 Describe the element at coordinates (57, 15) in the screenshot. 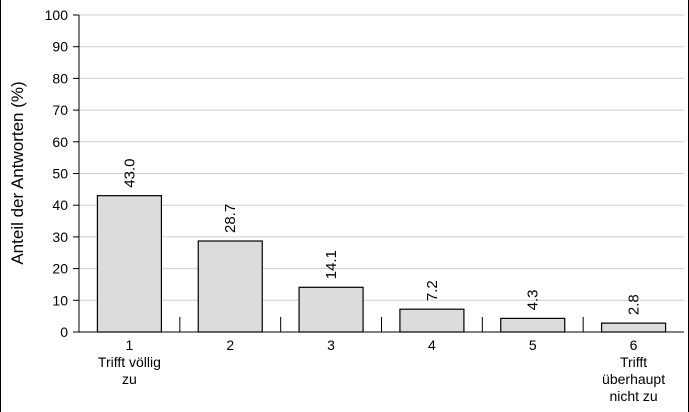

I see `y-tick-label: 100` at that location.